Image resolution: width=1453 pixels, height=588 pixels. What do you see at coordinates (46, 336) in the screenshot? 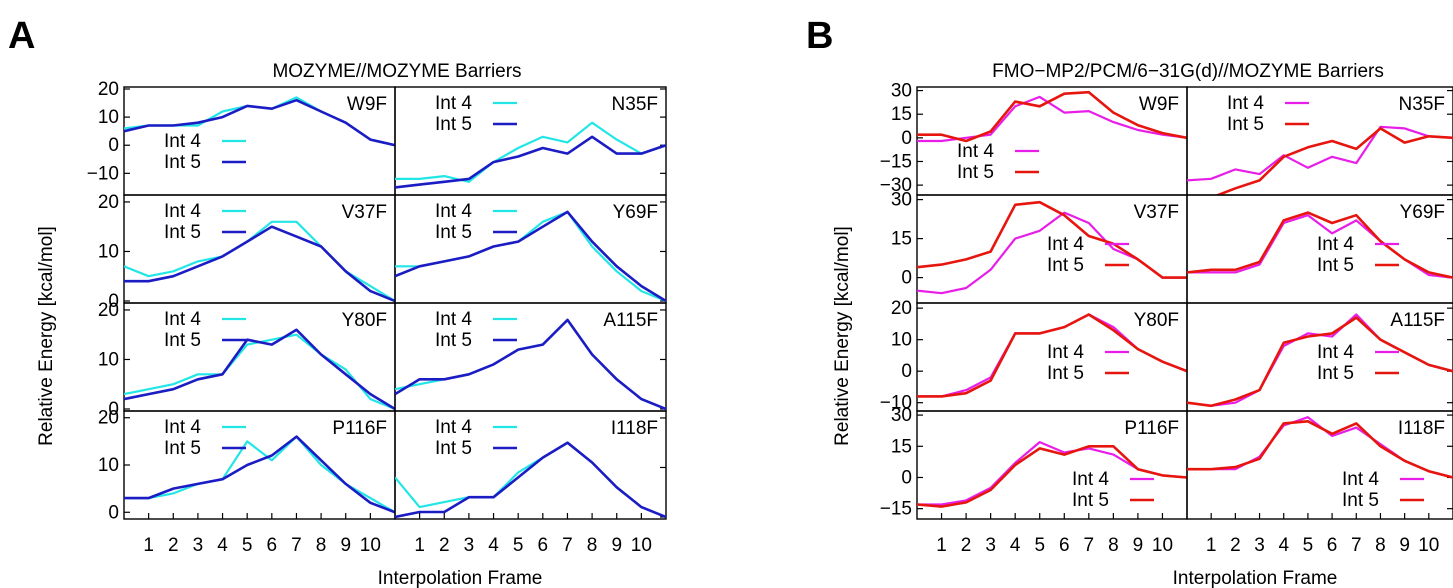
I see `y-axis-label-a: Relative Energy [kcal/mol]` at bounding box center [46, 336].